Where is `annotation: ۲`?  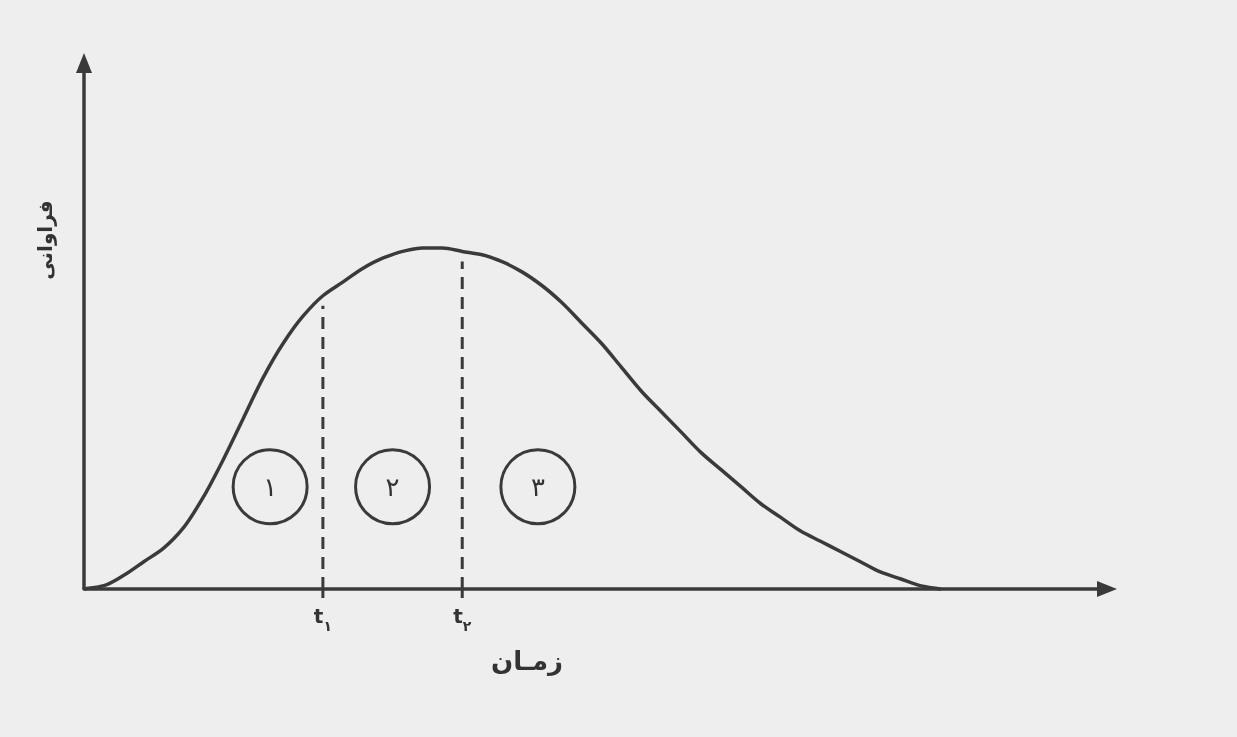 annotation: ۲ is located at coordinates (392, 486).